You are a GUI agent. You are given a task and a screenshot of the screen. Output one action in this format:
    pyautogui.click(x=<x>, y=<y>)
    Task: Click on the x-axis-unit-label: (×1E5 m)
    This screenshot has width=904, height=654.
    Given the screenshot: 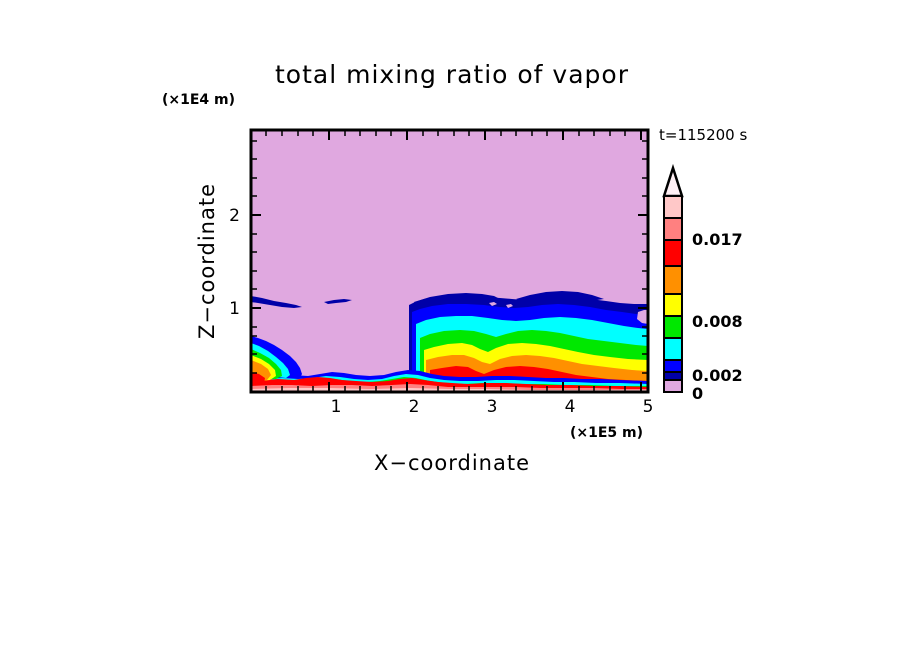 What is the action you would take?
    pyautogui.click(x=606, y=433)
    